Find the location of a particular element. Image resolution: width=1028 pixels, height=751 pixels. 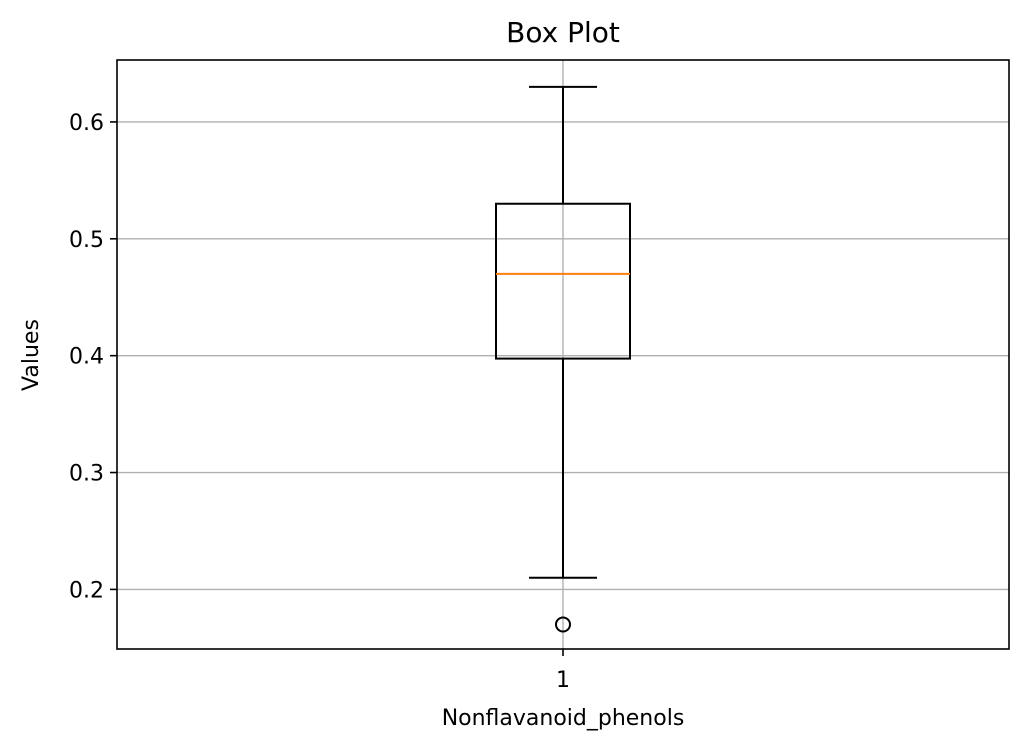

y-tick-label-2: 0.4 is located at coordinates (86, 357).